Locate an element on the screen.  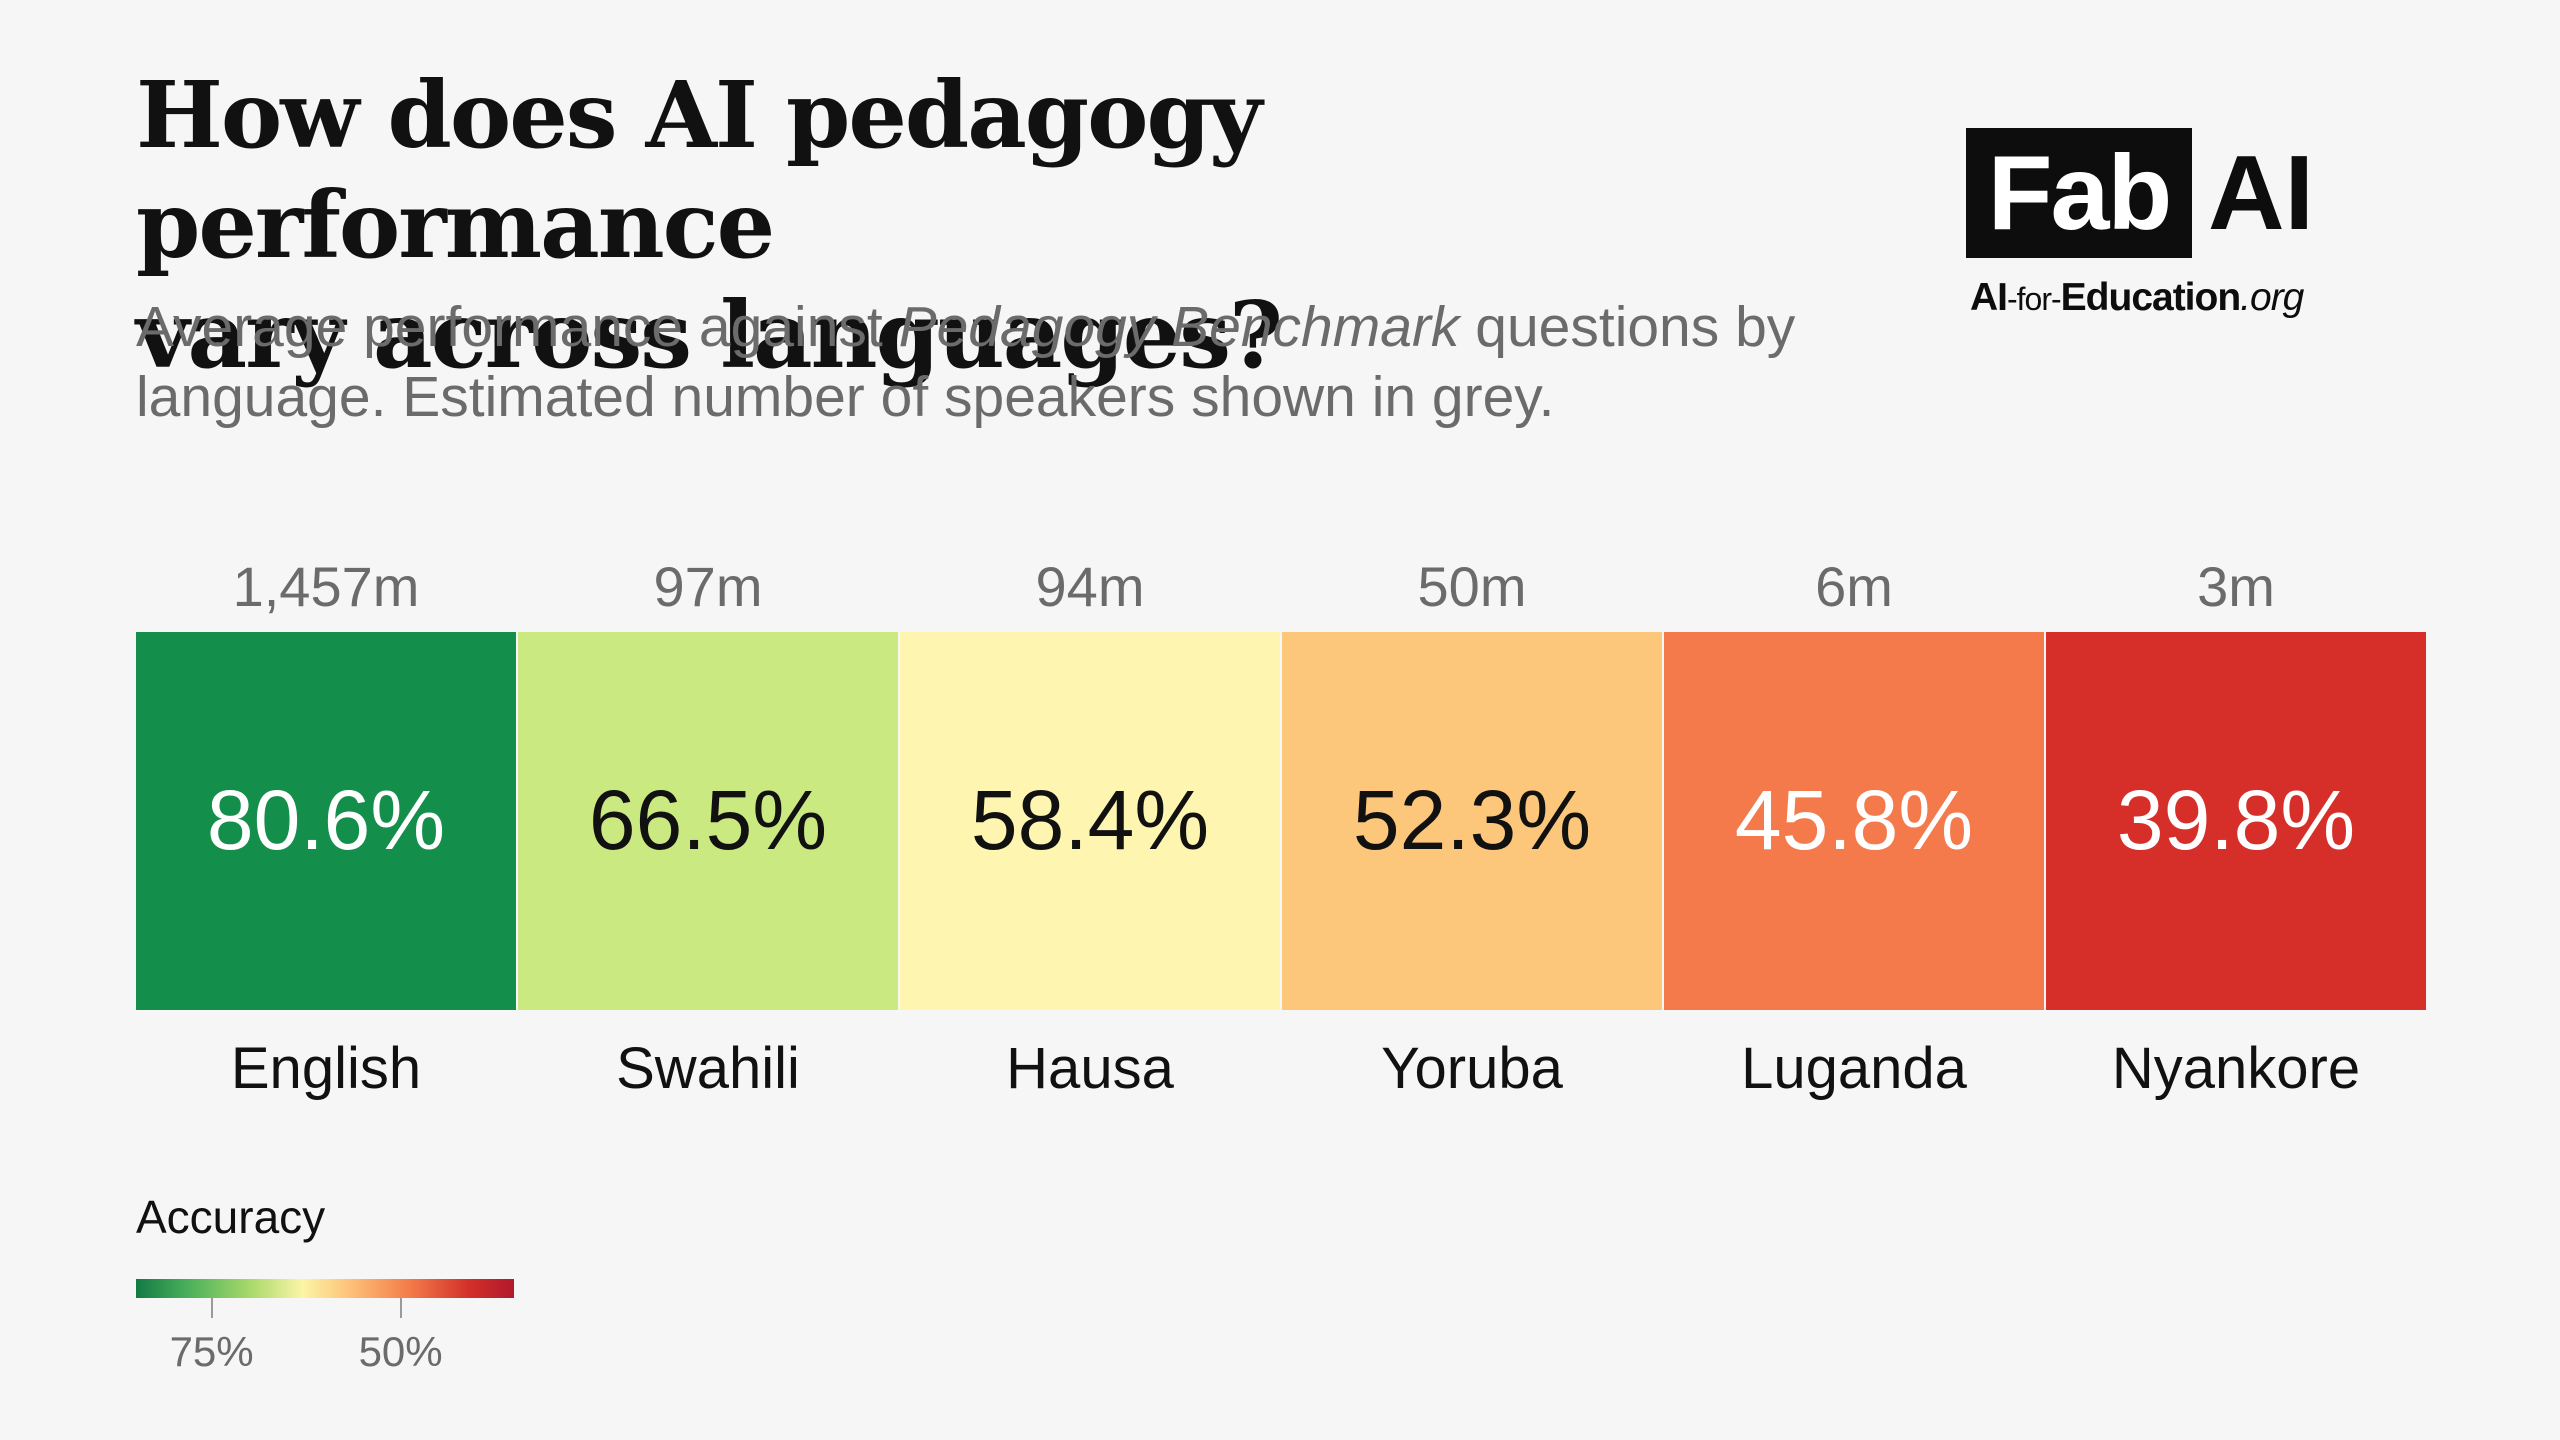
logo-url: AI-for-Education.org is located at coordinates (2137, 298).